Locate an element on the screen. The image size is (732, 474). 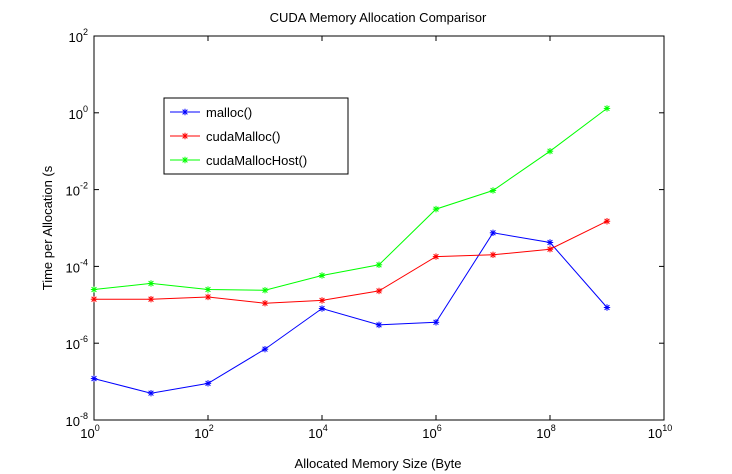
y-tick-label: 10⁻⁸ is located at coordinates (77, 420).